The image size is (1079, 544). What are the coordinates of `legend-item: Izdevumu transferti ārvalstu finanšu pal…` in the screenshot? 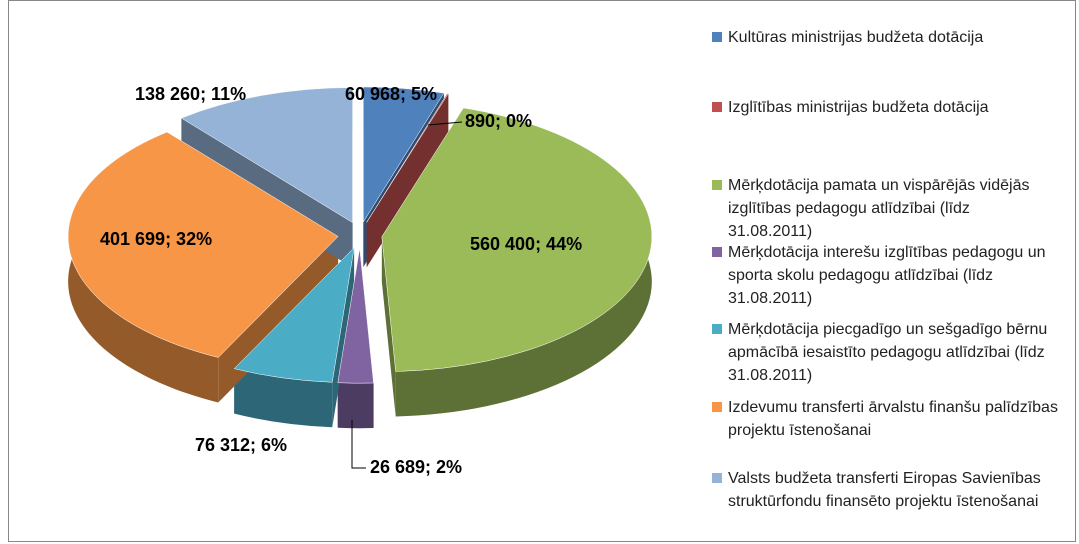 It's located at (885, 419).